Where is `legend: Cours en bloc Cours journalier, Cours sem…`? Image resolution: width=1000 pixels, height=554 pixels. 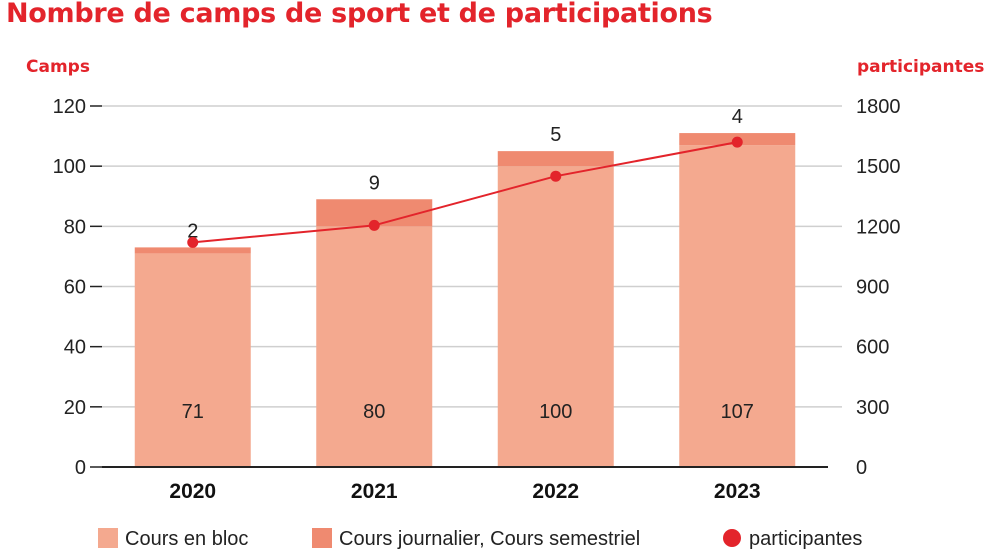
legend: Cours en bloc Cours journalier, Cours sem… is located at coordinates (480, 539).